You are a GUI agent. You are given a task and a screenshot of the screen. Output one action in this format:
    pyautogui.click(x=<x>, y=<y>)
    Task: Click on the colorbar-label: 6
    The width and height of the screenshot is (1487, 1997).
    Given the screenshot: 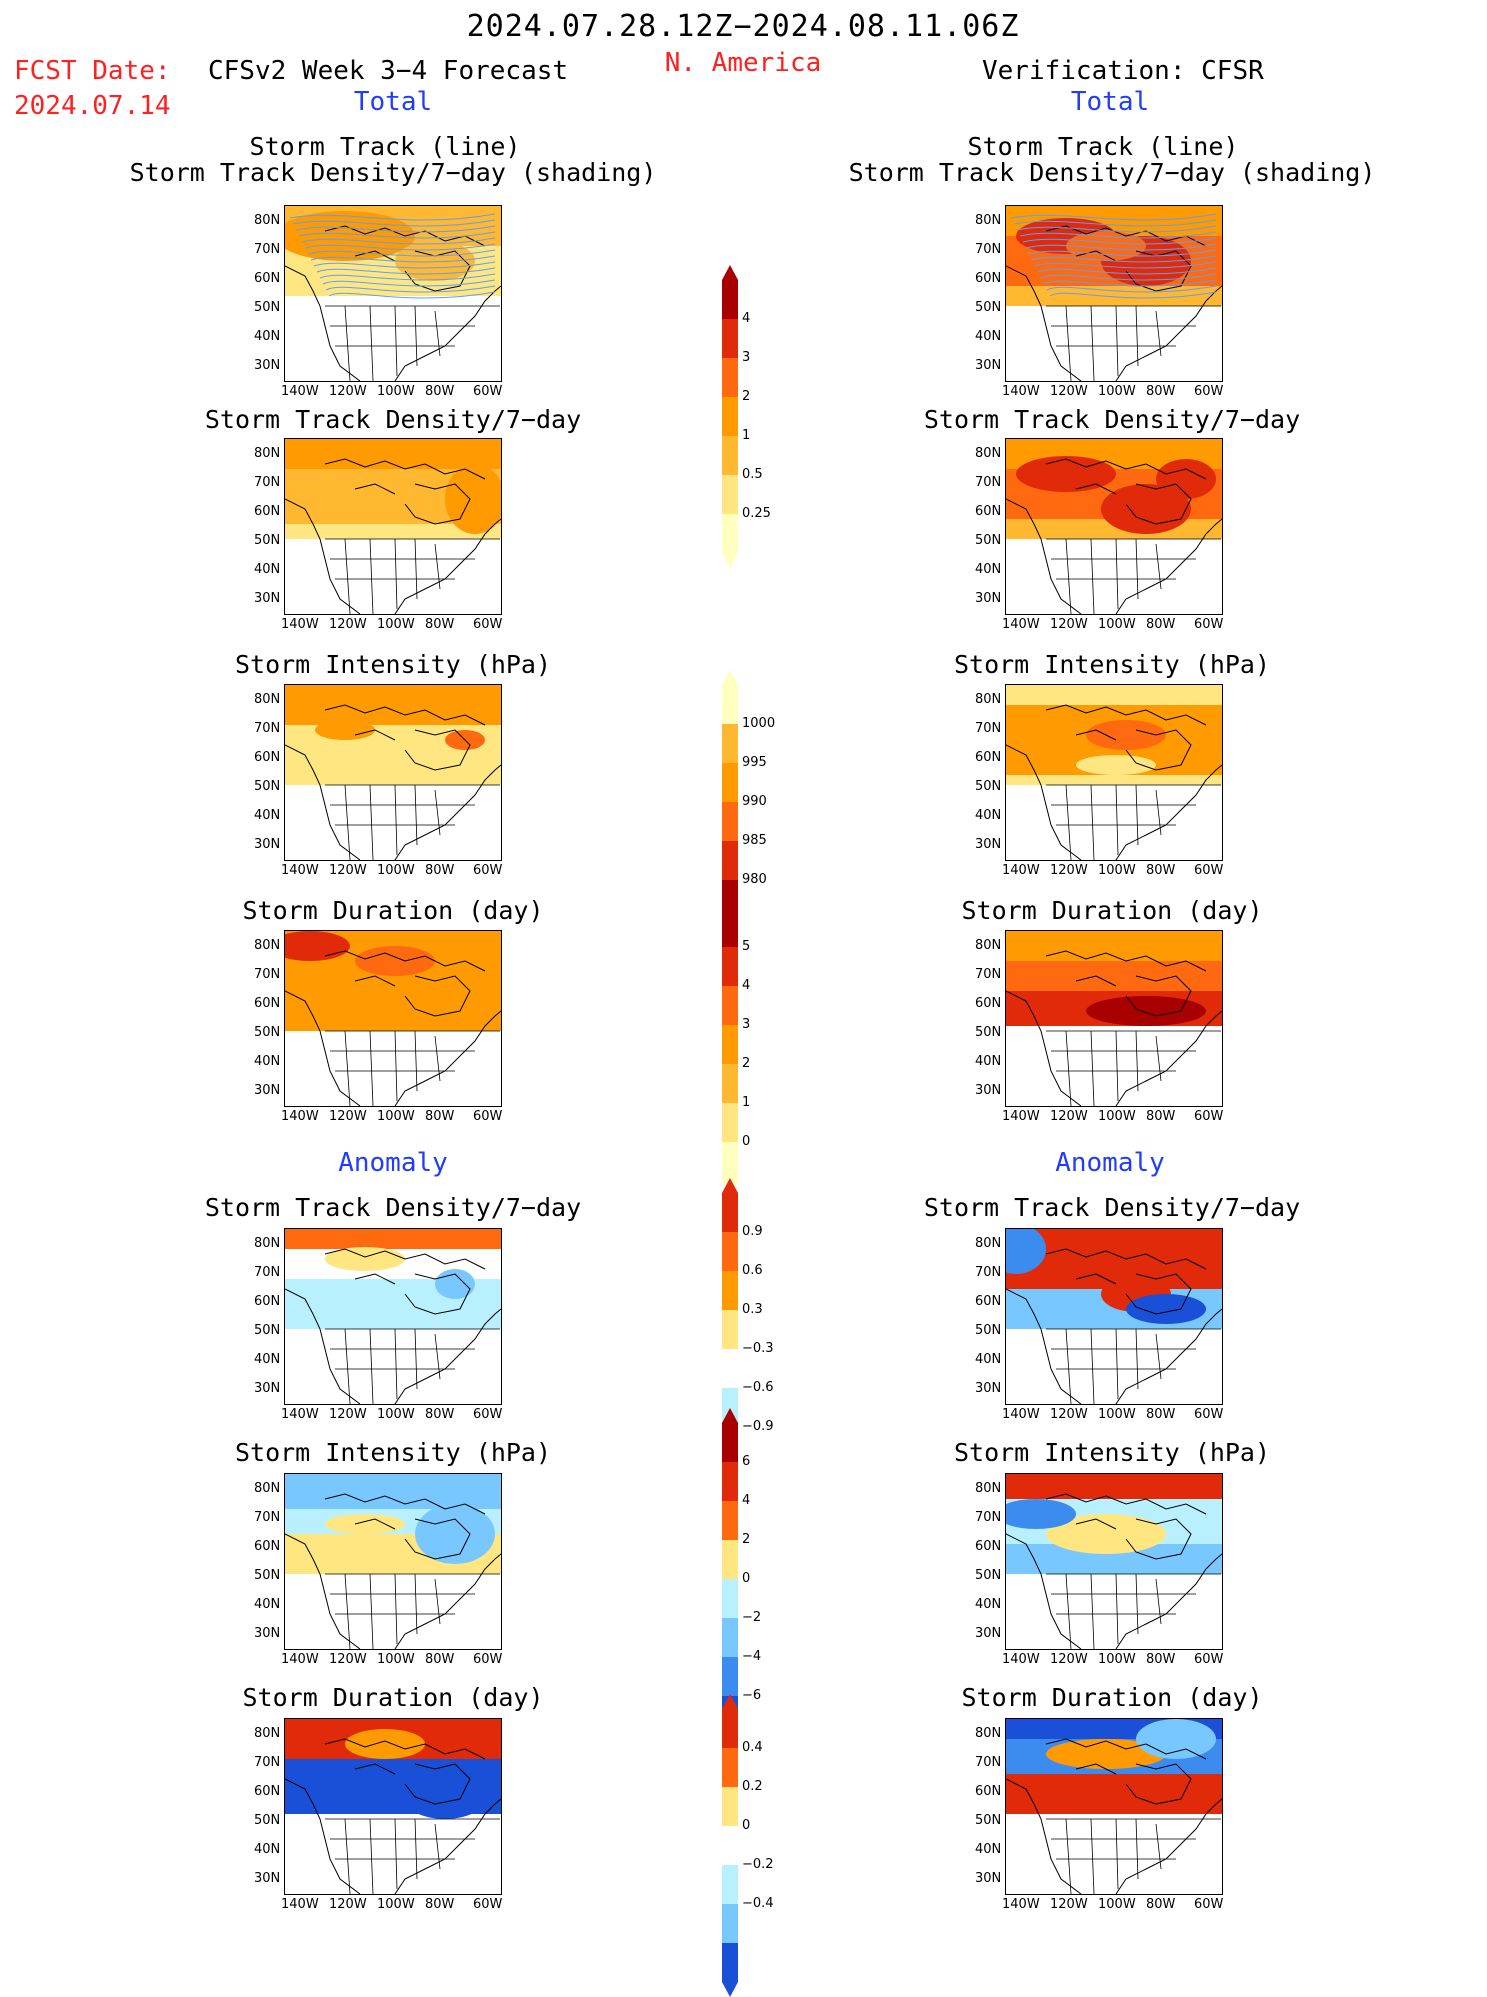 What is the action you would take?
    pyautogui.click(x=746, y=1461)
    